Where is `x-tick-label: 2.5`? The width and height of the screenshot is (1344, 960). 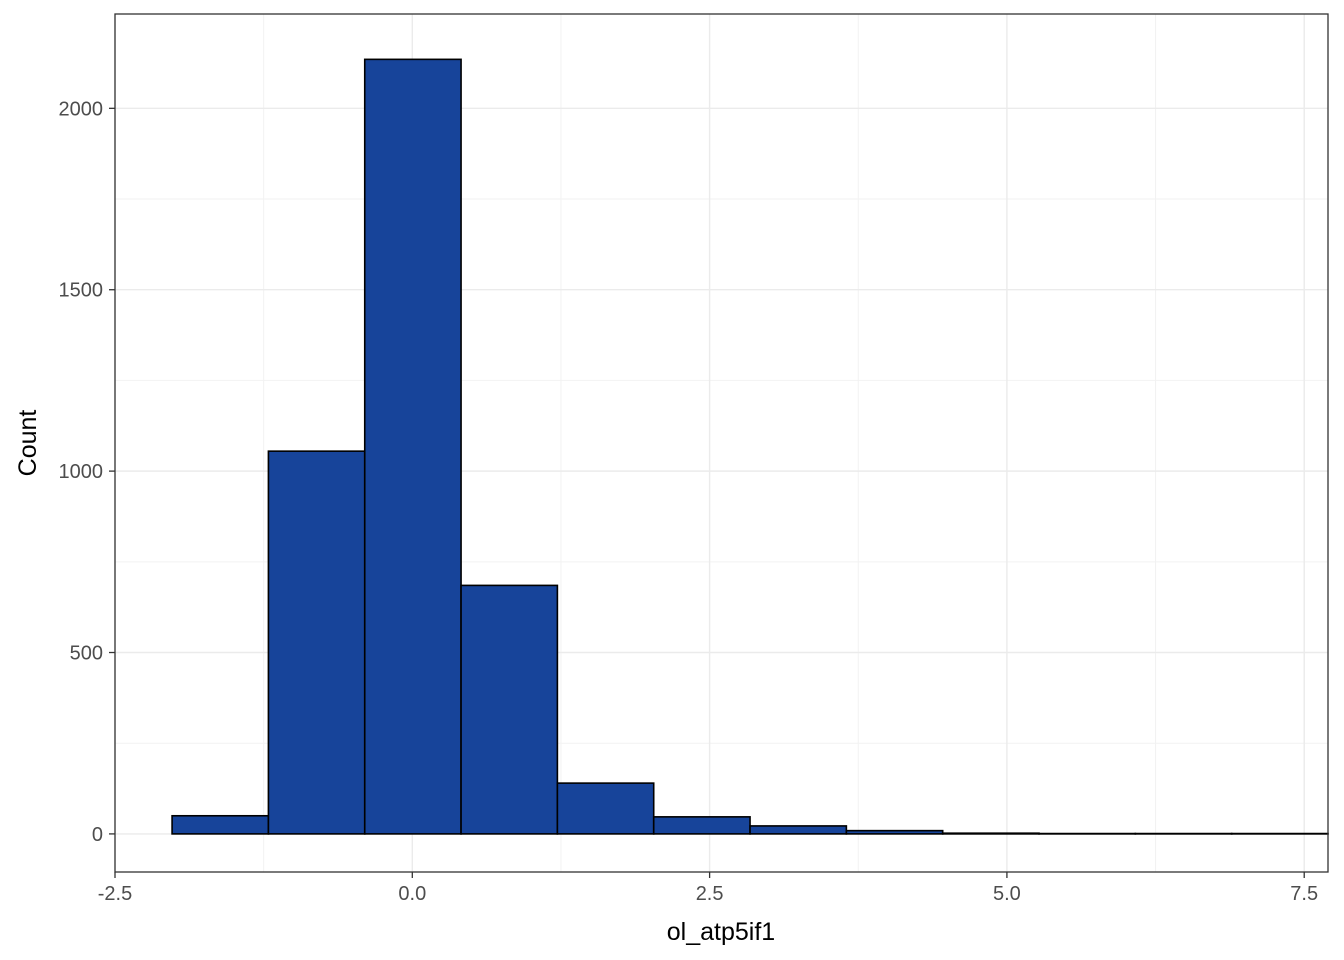 x-tick-label: 2.5 is located at coordinates (710, 894).